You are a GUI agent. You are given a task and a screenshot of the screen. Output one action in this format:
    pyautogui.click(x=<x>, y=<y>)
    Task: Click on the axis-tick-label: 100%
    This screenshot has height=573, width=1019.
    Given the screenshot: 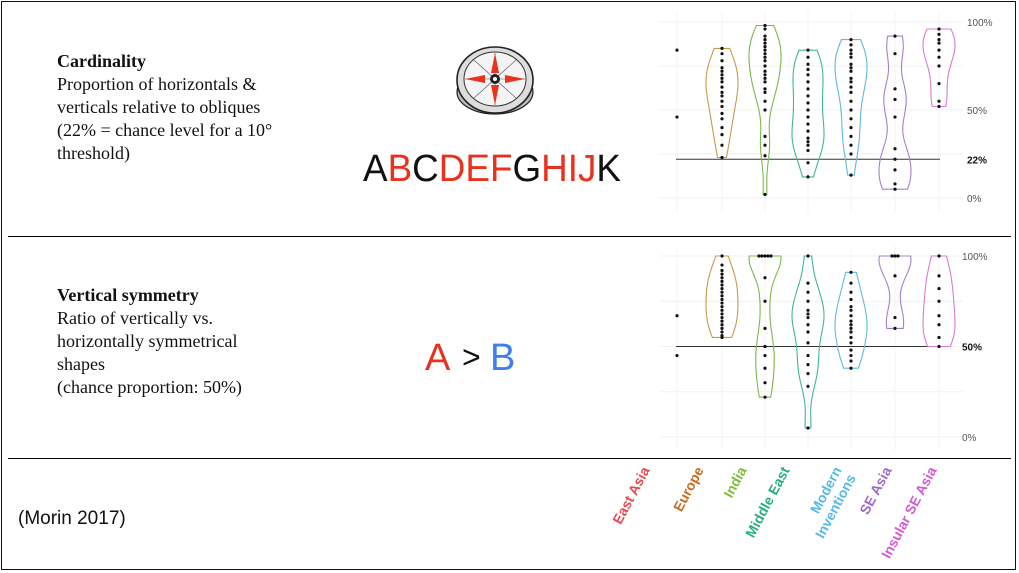 What is the action you would take?
    pyautogui.click(x=975, y=257)
    